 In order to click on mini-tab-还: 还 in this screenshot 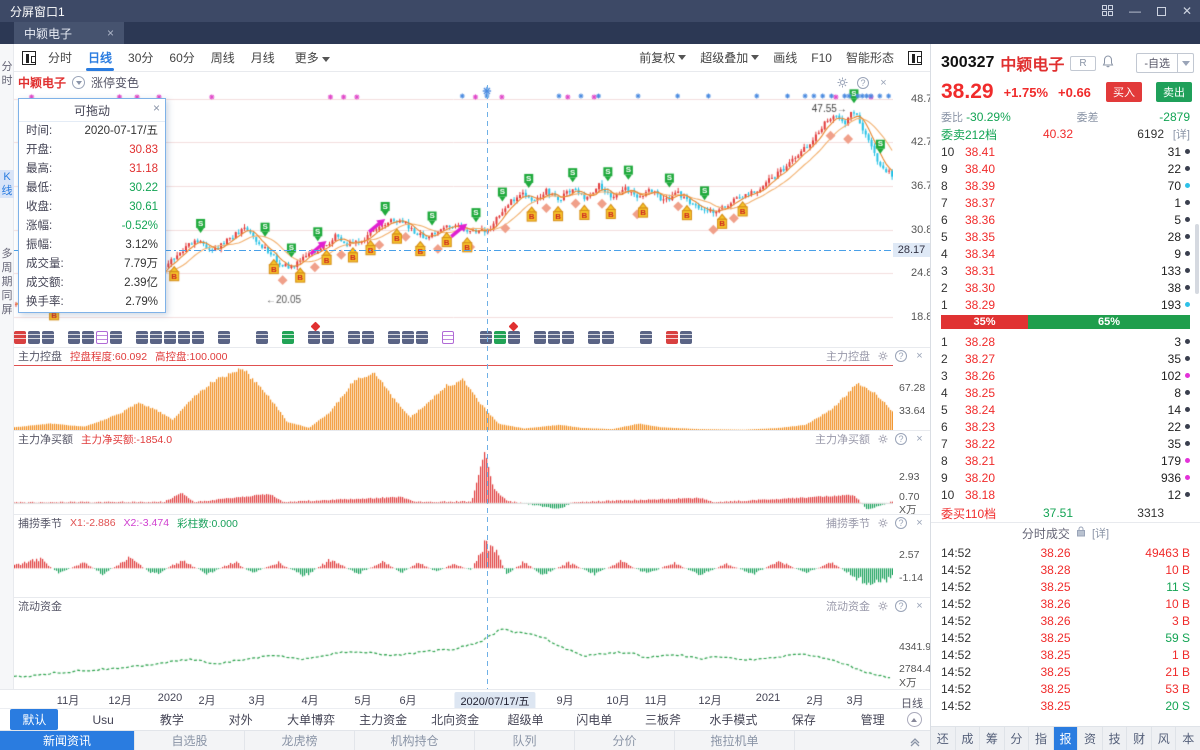, I will do `click(943, 738)`.